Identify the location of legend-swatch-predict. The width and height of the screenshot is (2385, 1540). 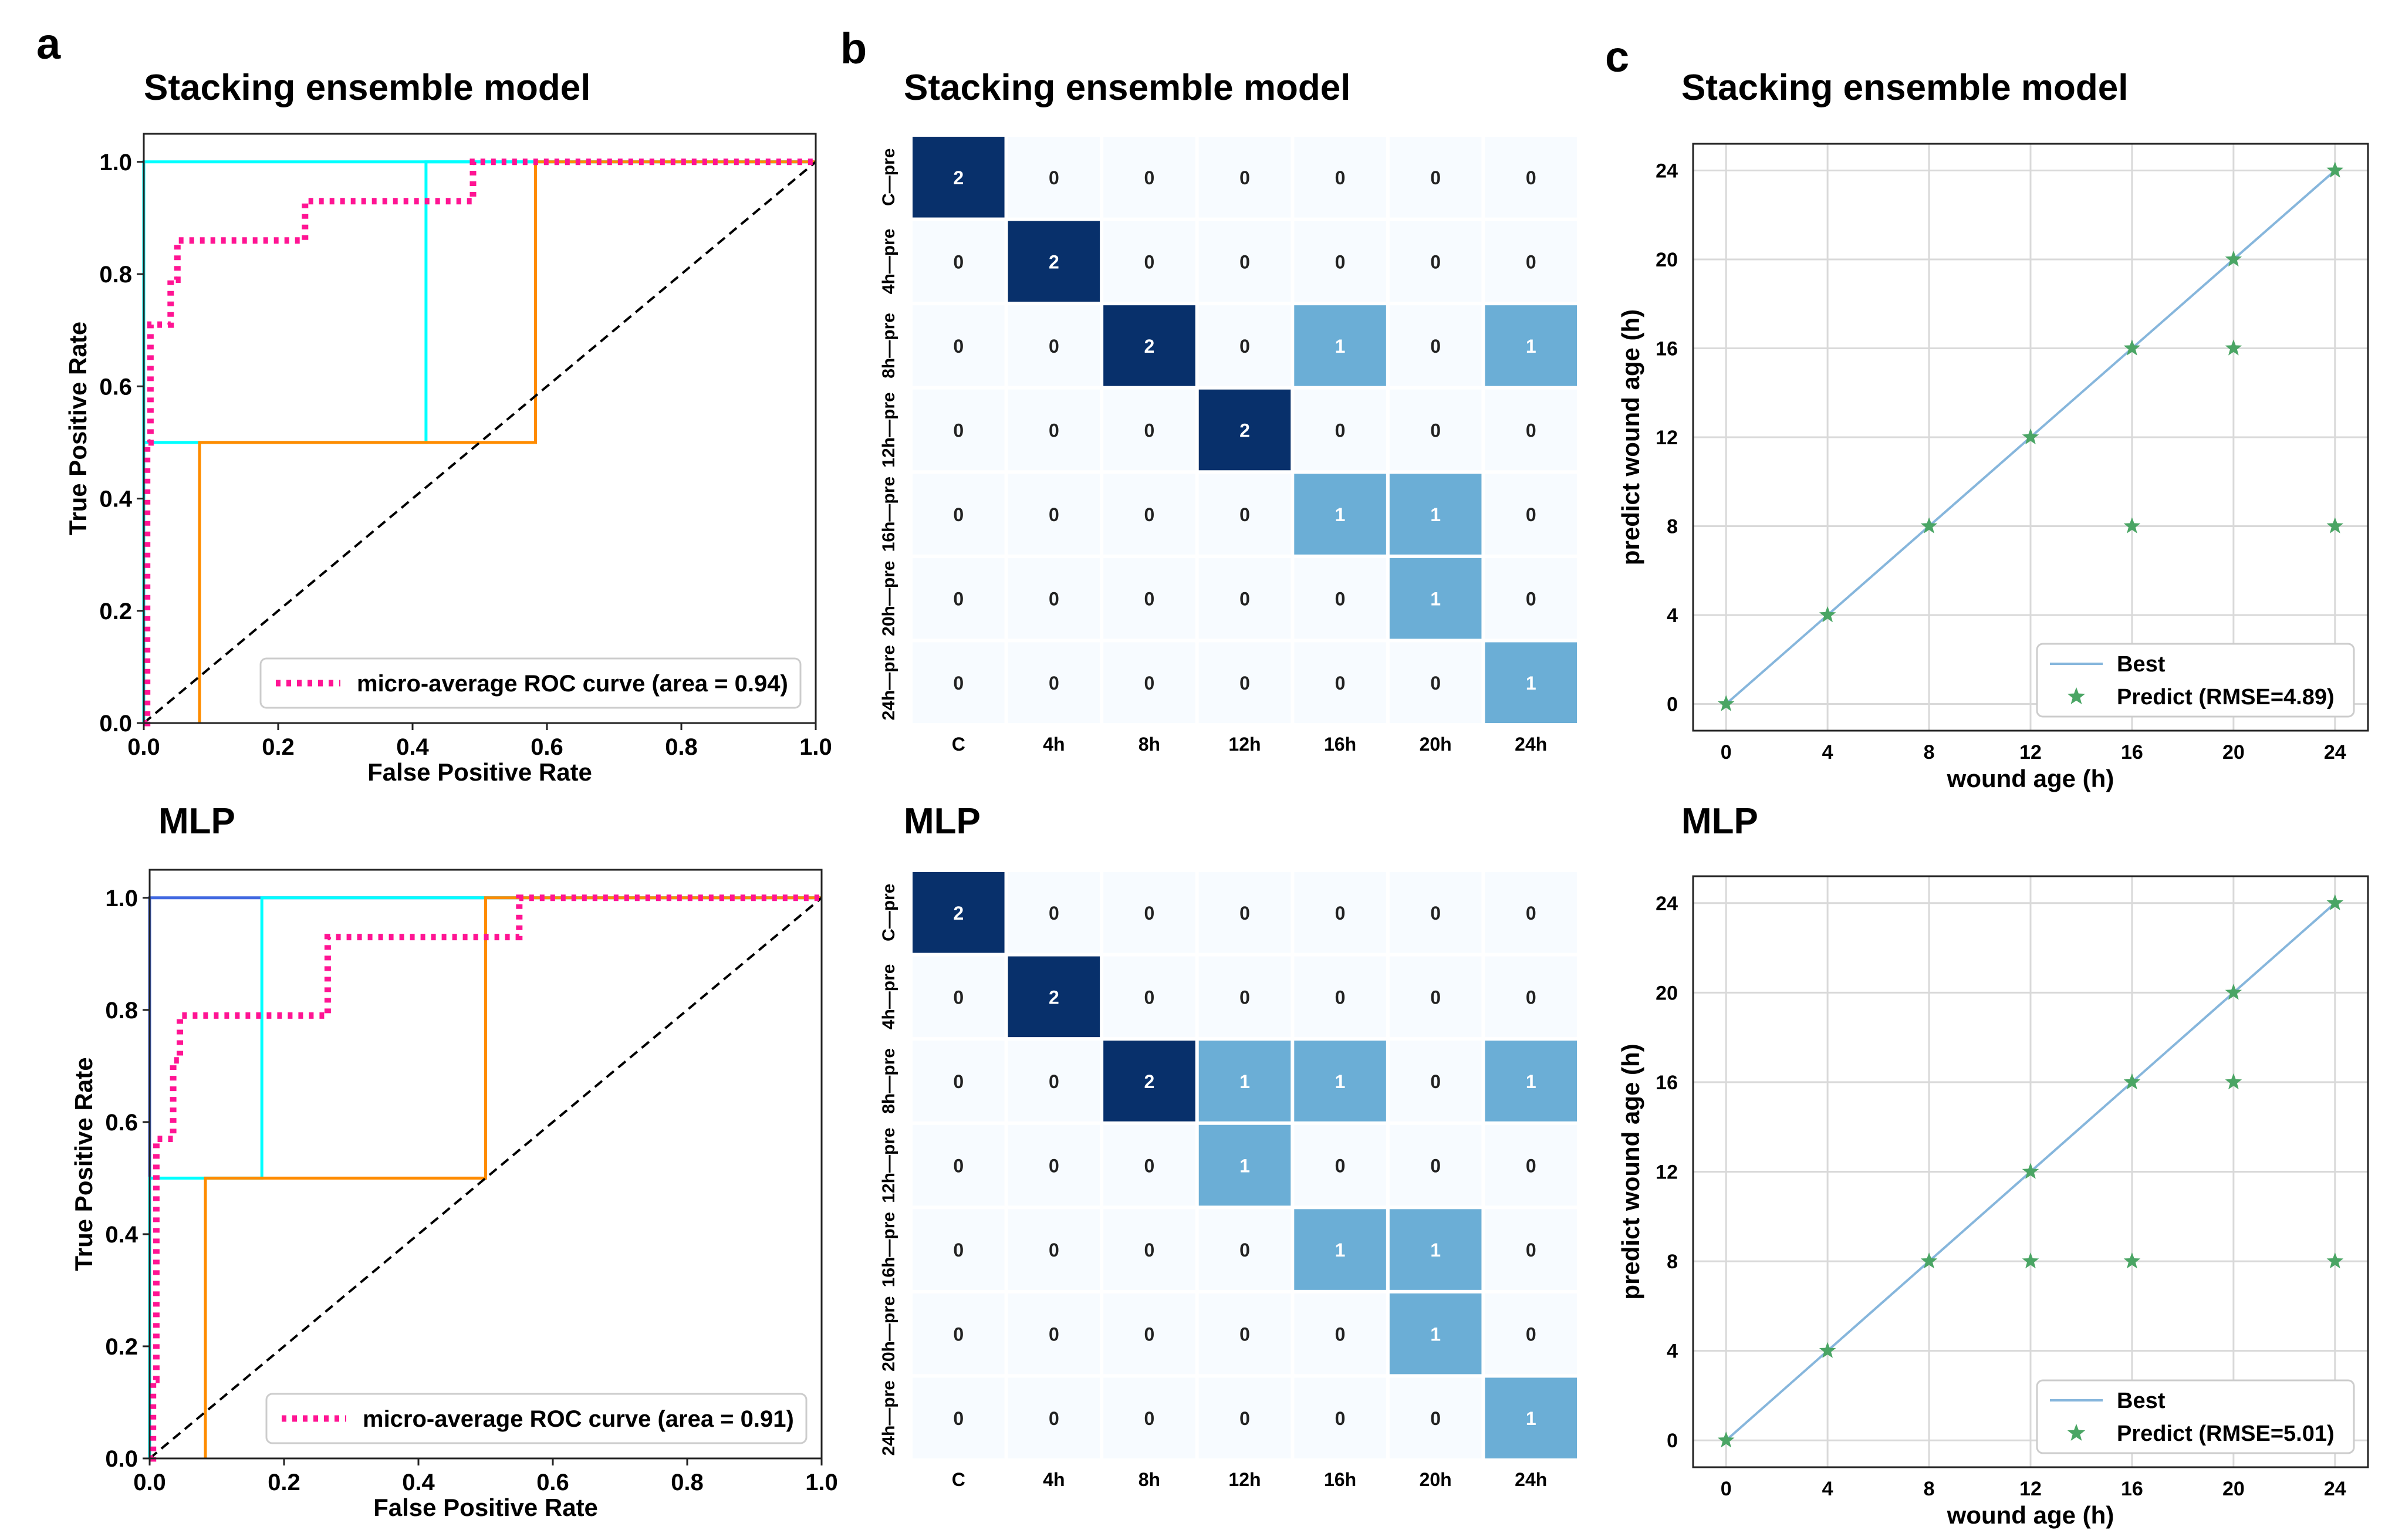
(2076, 695).